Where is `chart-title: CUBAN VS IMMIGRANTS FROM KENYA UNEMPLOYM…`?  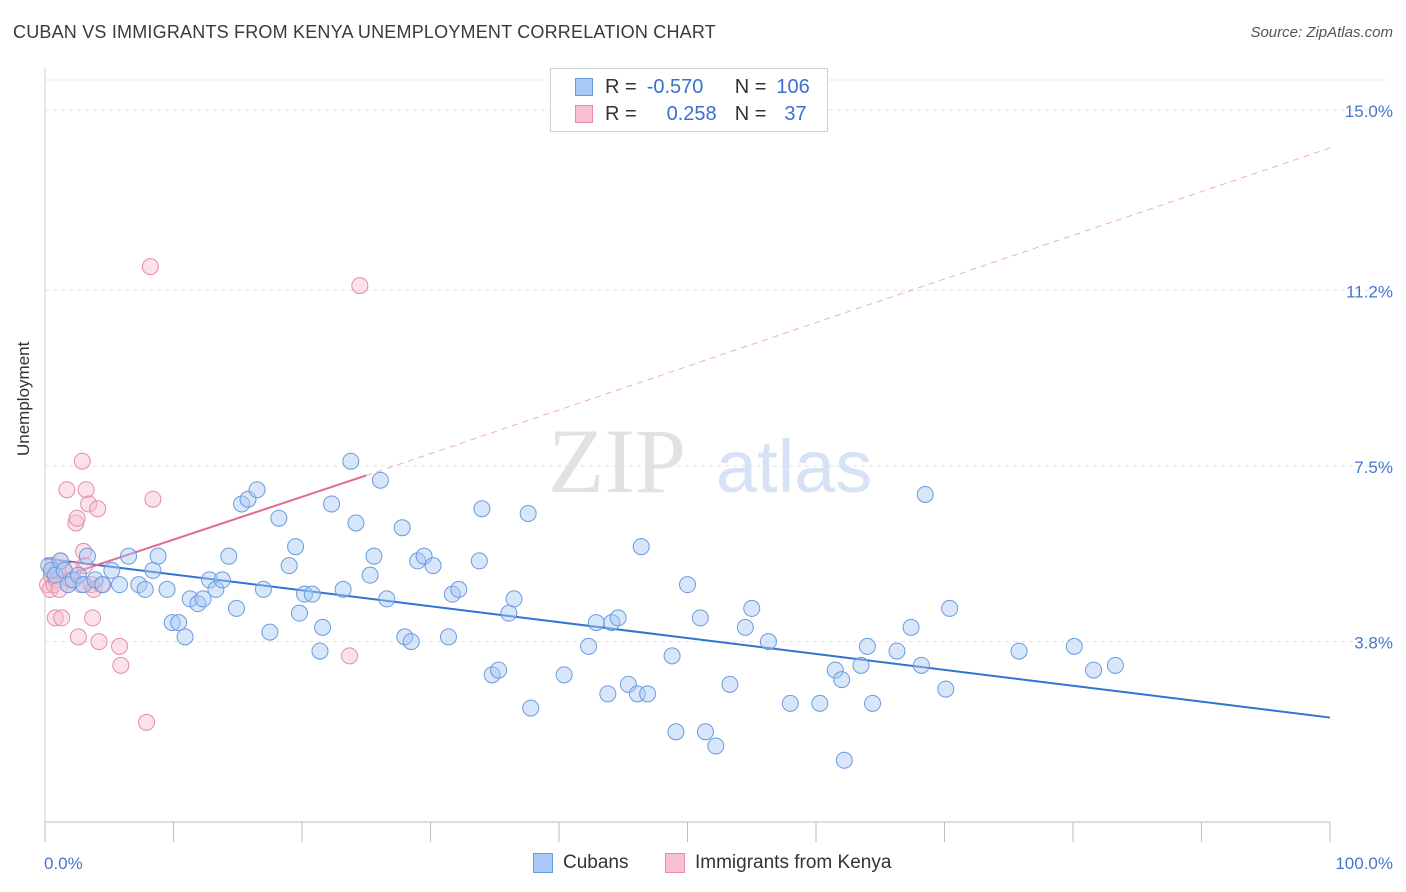 chart-title: CUBAN VS IMMIGRANTS FROM KENYA UNEMPLOYM… is located at coordinates (364, 32).